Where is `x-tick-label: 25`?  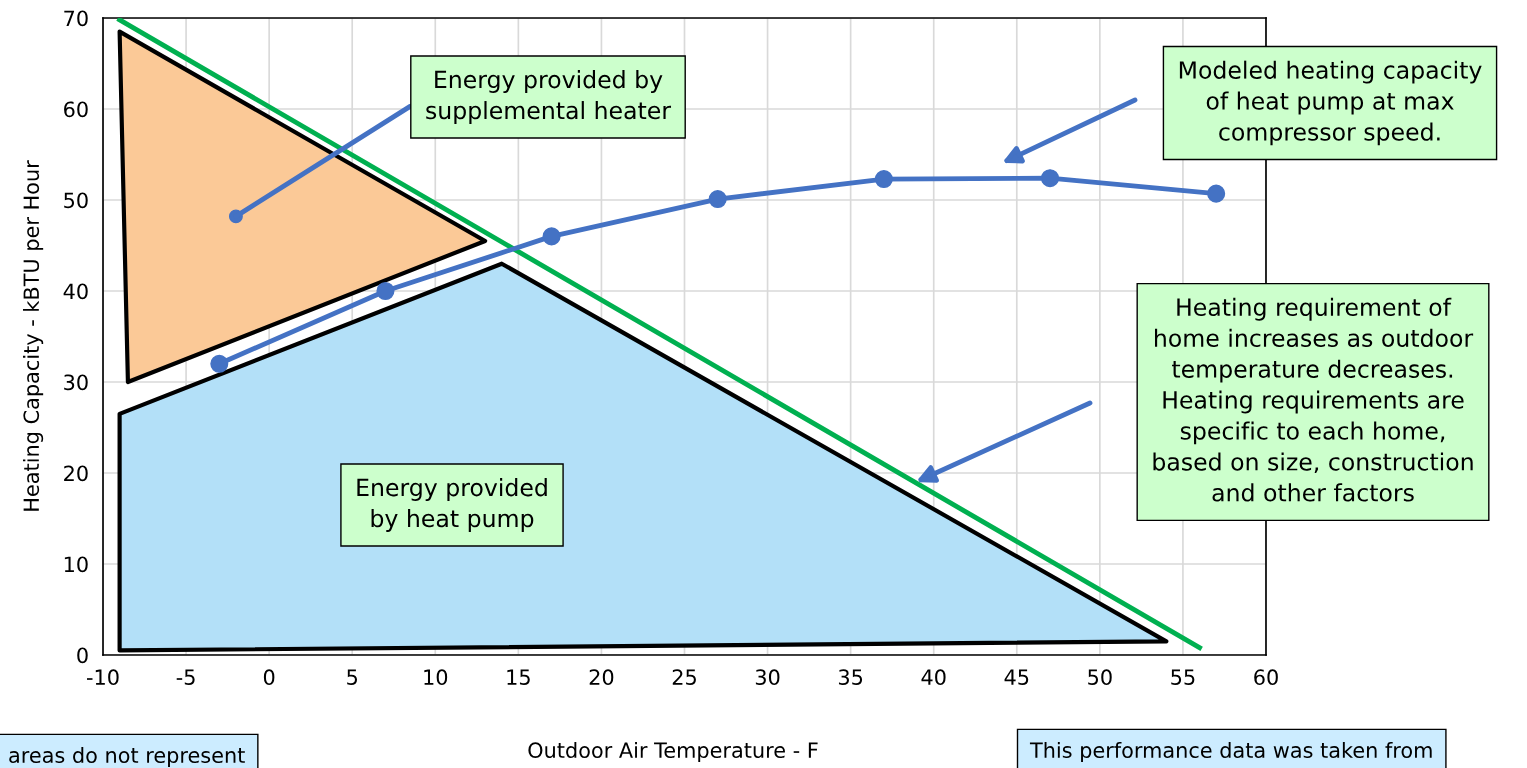
x-tick-label: 25 is located at coordinates (684, 677).